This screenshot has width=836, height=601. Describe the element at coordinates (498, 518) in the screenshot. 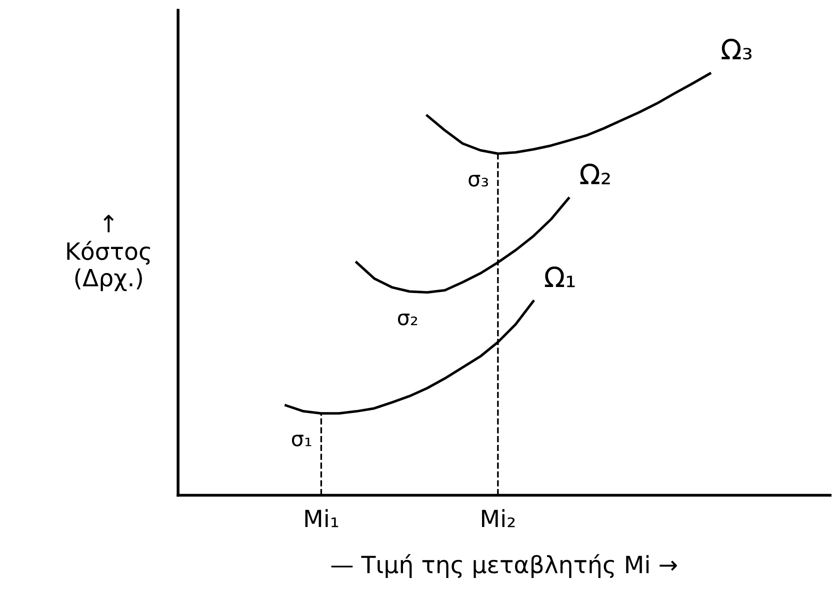

I see `x-tick-label: Mi₂` at that location.